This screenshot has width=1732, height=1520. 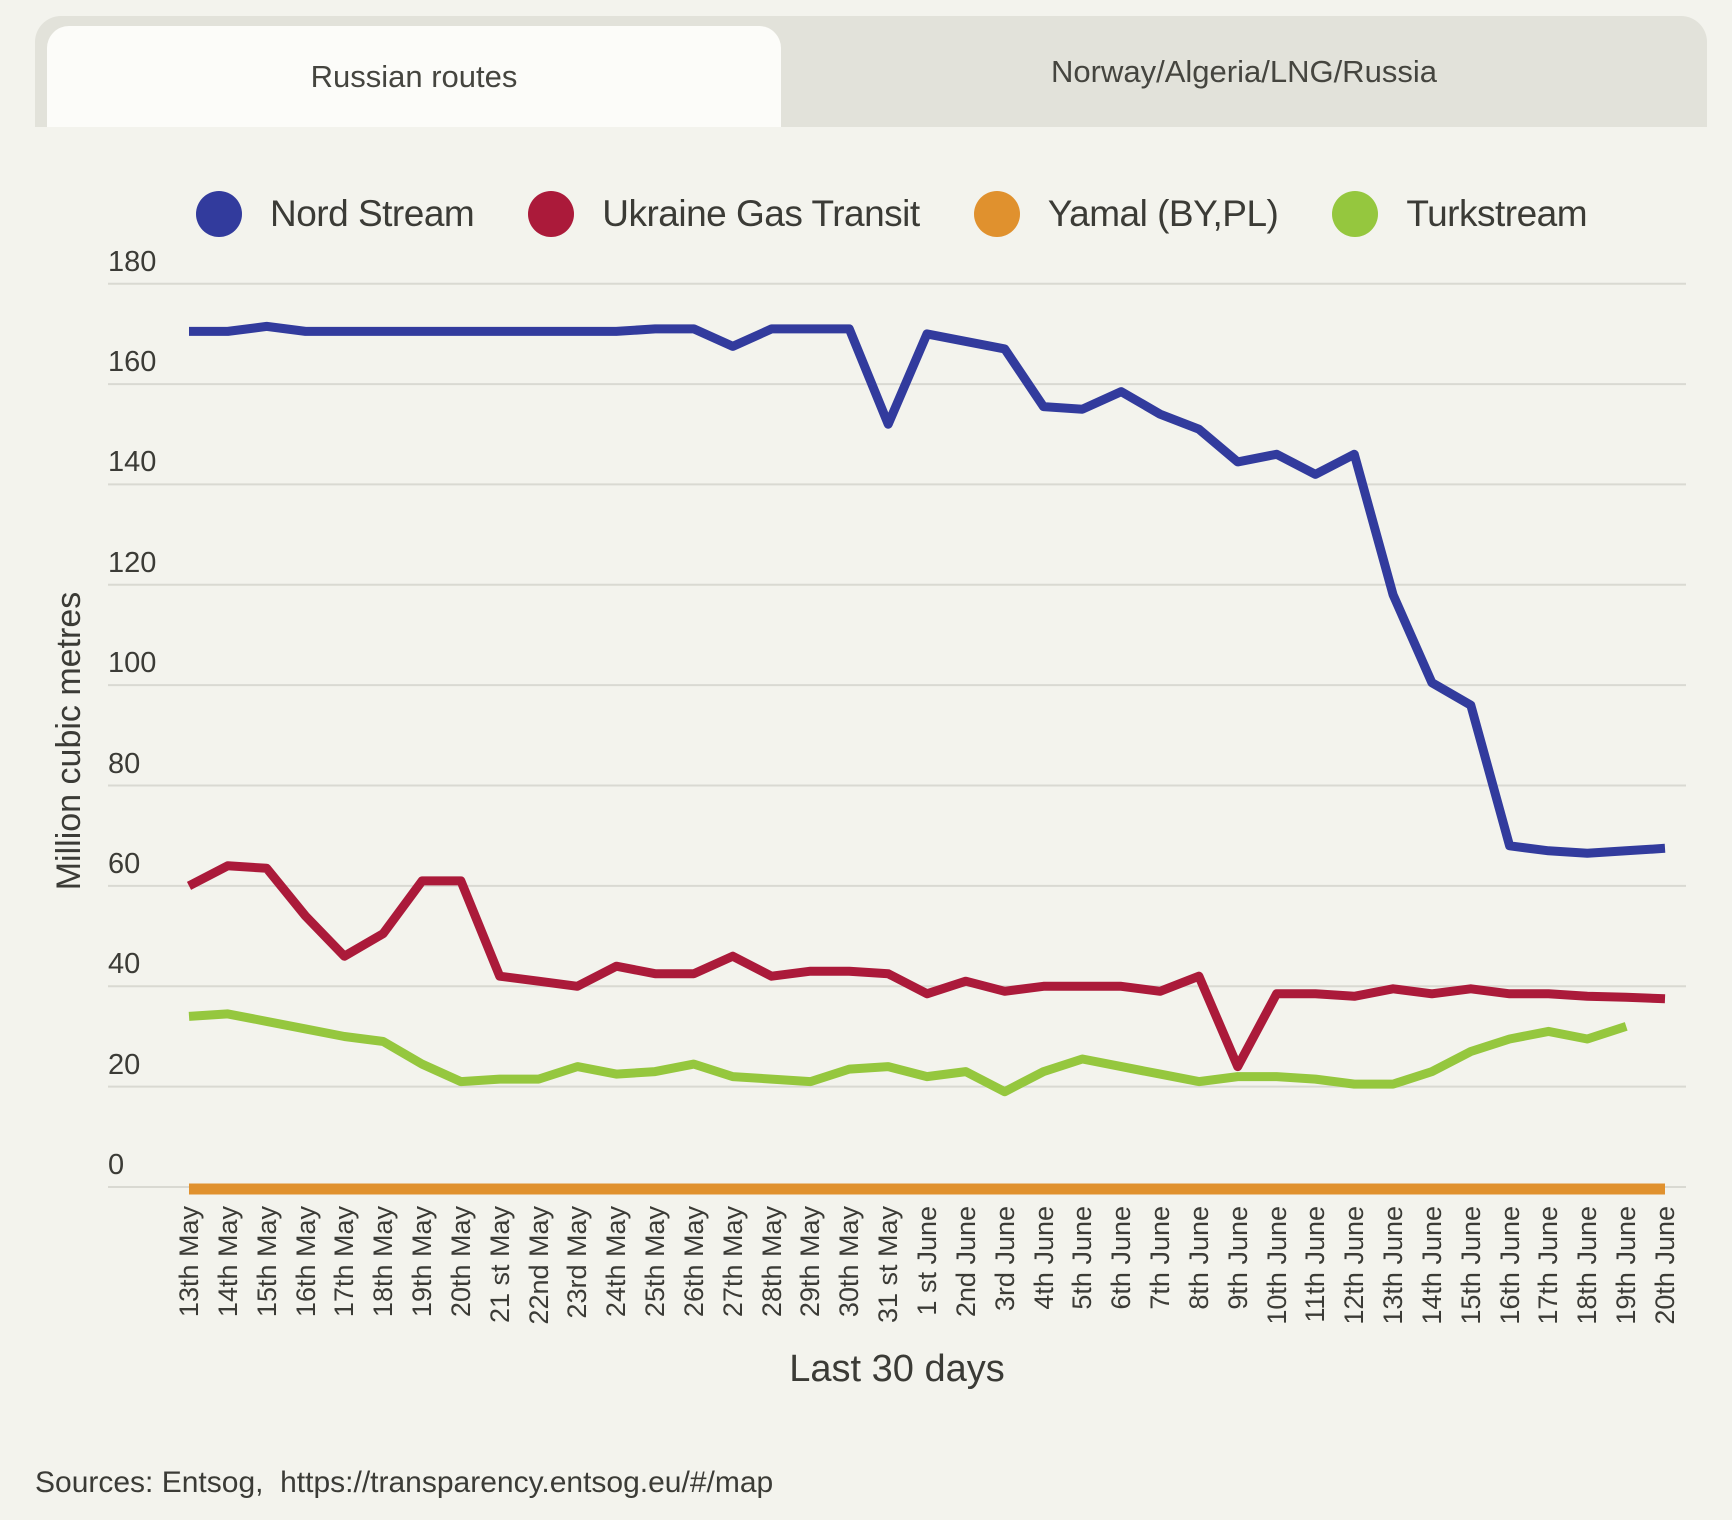 What do you see at coordinates (1198, 1258) in the screenshot?
I see `x-tick-label: 8th June` at bounding box center [1198, 1258].